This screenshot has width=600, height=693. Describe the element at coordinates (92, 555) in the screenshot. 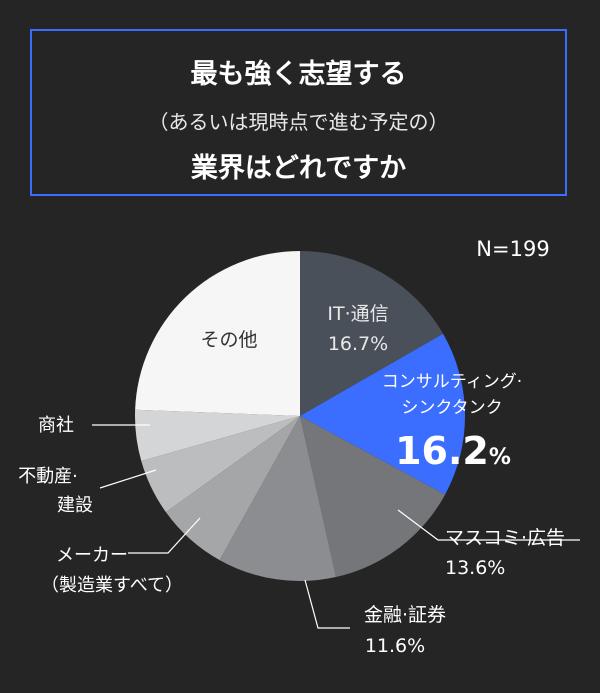

I see `slice-label-4-0: メーカー` at that location.